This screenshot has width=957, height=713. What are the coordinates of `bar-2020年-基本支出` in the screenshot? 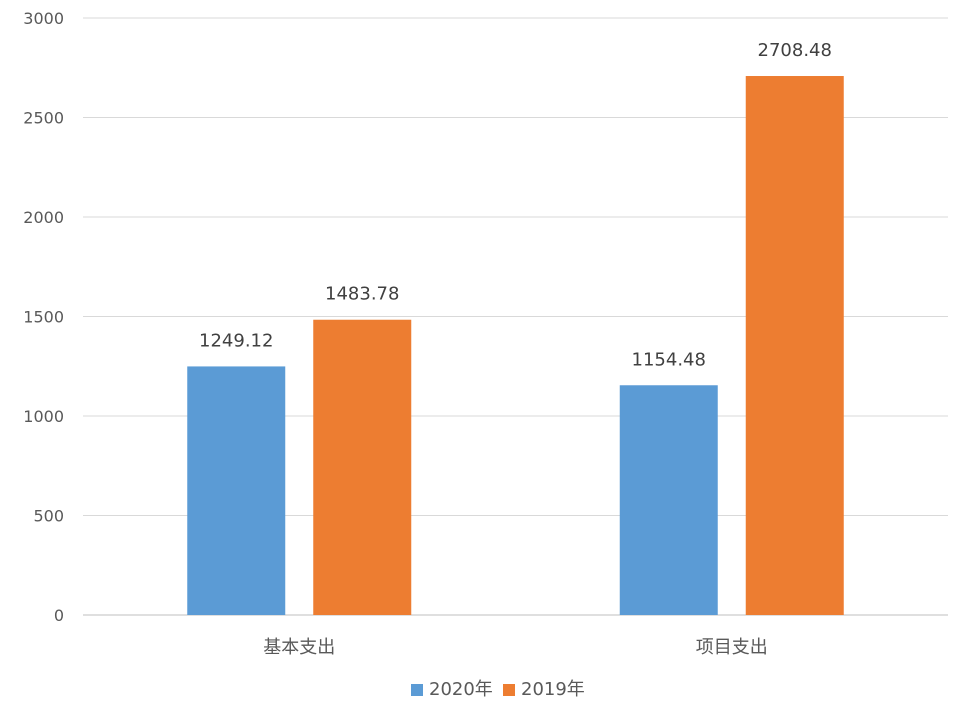 It's located at (236, 490).